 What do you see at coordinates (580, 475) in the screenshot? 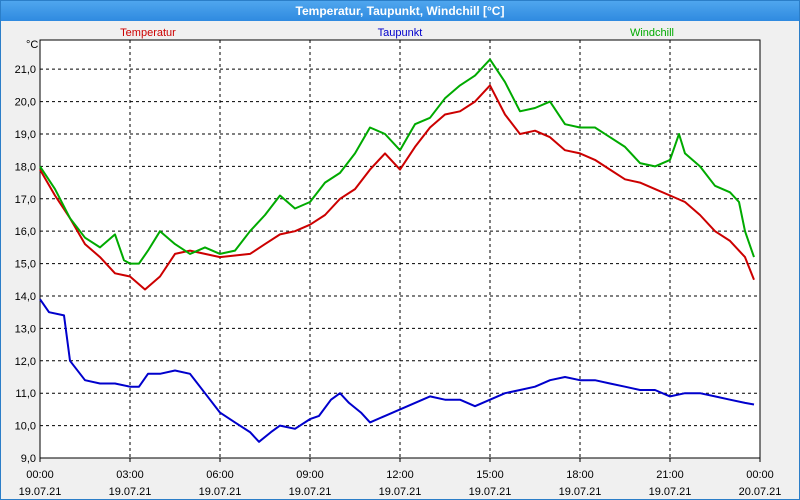
I see `x-tick-time: 18:00` at bounding box center [580, 475].